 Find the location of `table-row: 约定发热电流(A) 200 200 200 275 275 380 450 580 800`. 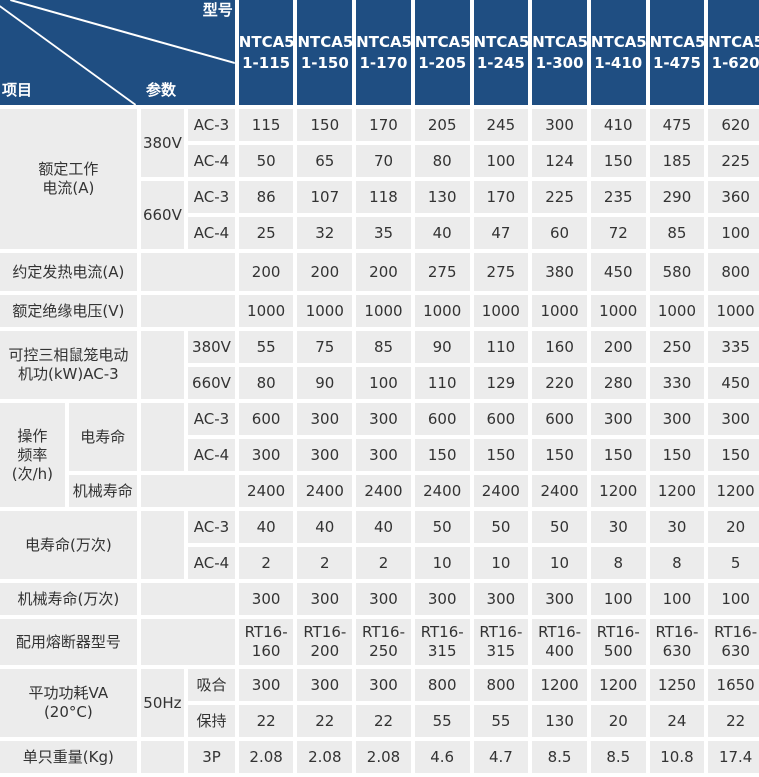

table-row: 约定发热电流(A) 200 200 200 275 275 380 450 580 800 is located at coordinates (379, 272).